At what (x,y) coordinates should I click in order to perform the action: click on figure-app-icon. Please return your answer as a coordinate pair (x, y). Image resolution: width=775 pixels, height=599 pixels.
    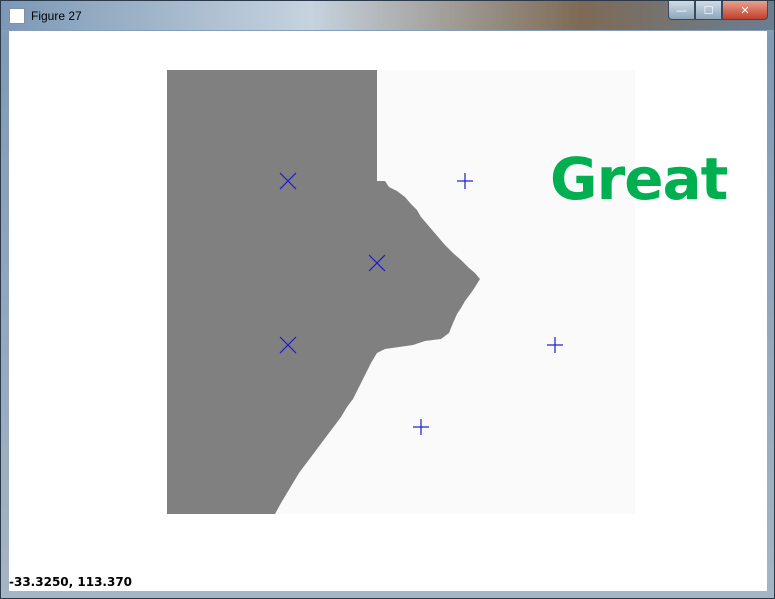
    Looking at the image, I should click on (17, 16).